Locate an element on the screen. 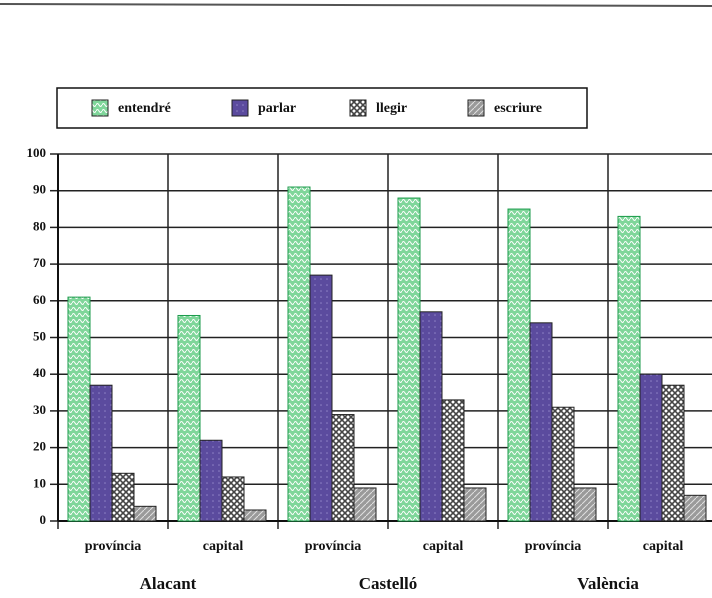 The width and height of the screenshot is (712, 598). group-label: Alacant is located at coordinates (168, 583).